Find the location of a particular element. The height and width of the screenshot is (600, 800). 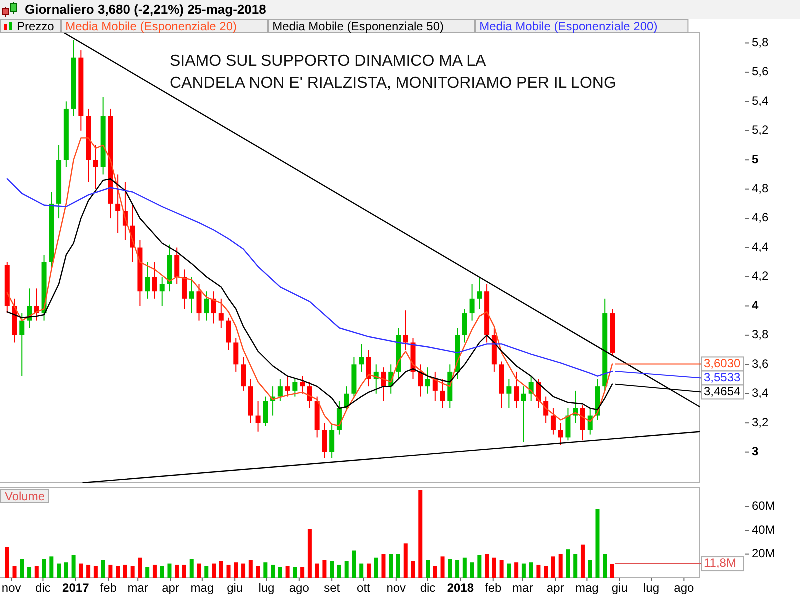

annotation: 3,6030 is located at coordinates (723, 363).